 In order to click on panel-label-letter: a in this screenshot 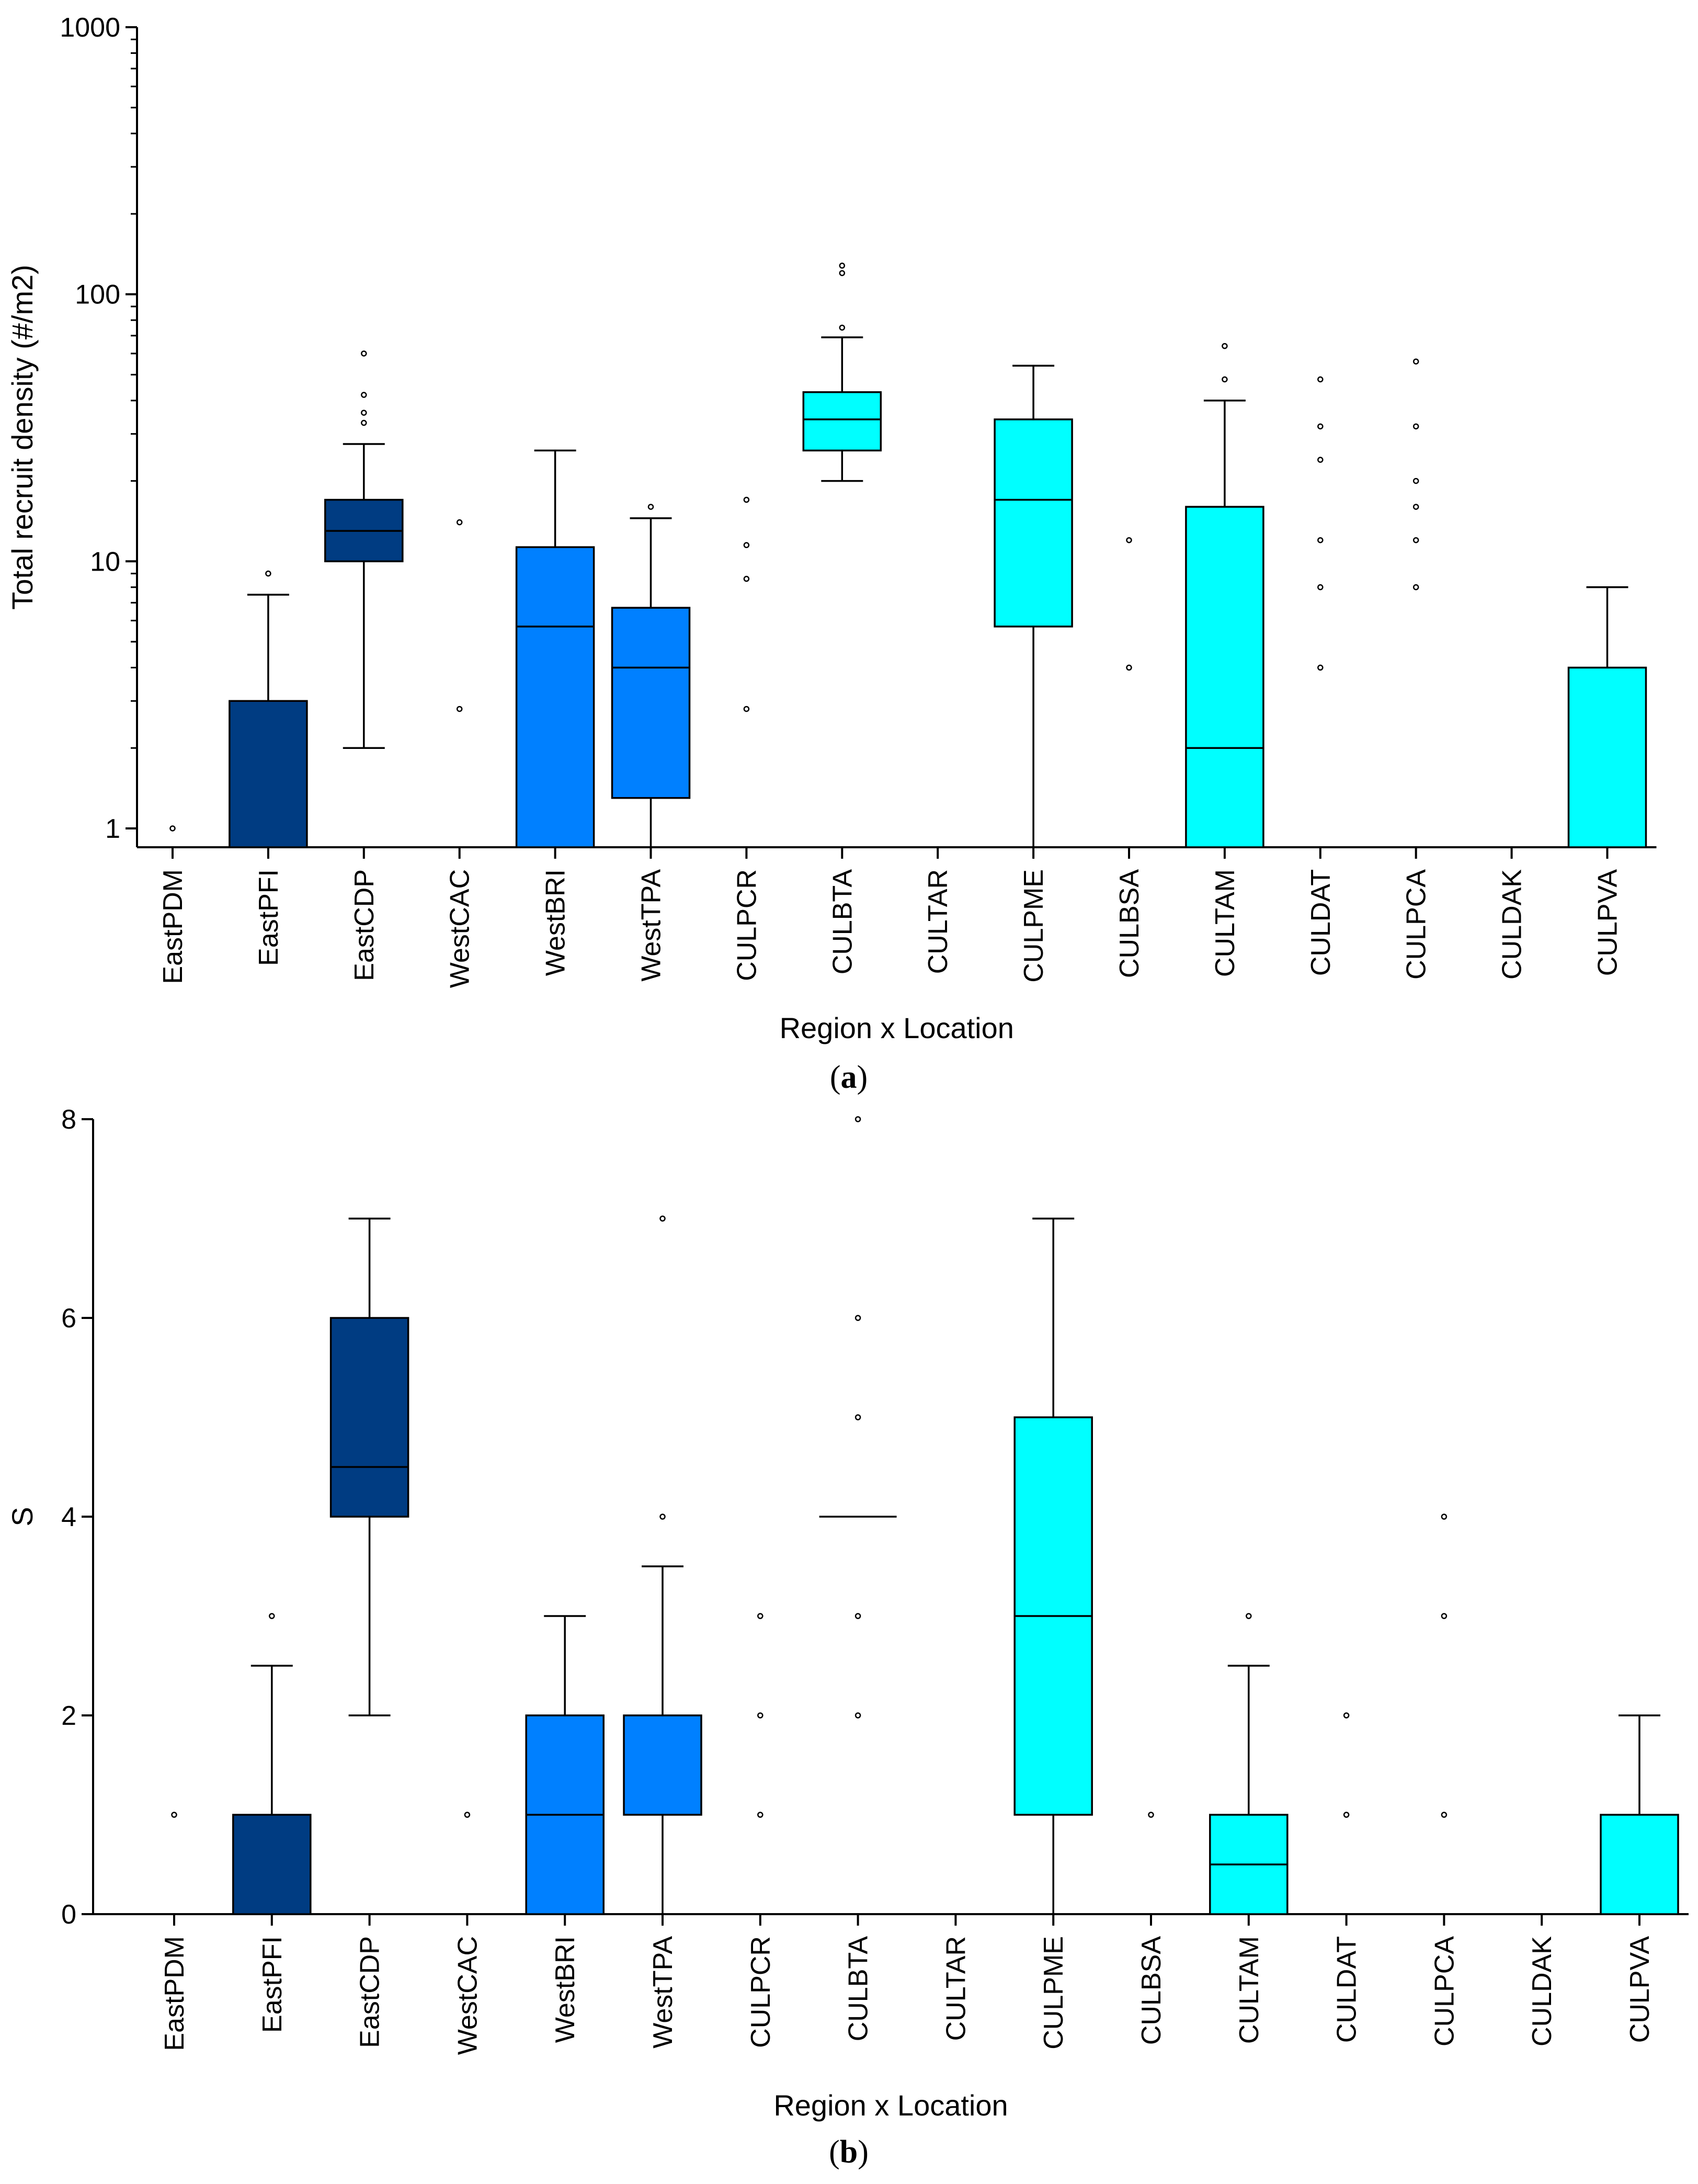, I will do `click(849, 1077)`.